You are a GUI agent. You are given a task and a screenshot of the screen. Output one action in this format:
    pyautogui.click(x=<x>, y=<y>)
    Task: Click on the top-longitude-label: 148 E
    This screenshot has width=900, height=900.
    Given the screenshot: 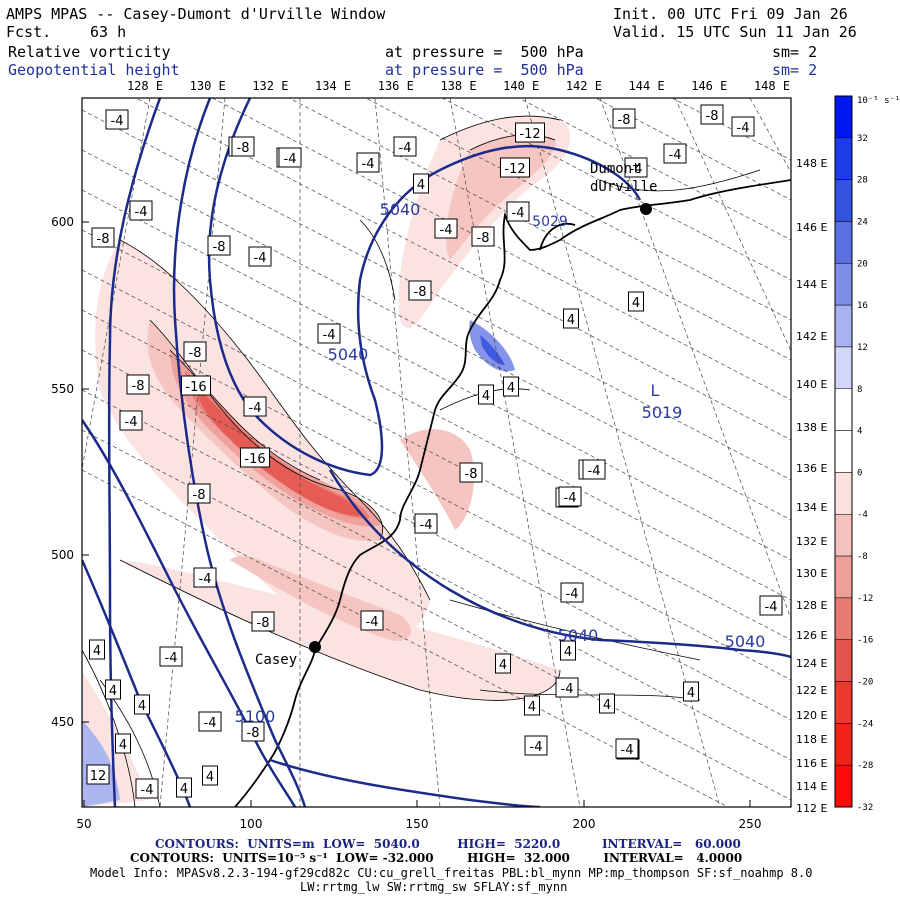 What is the action you would take?
    pyautogui.click(x=772, y=86)
    